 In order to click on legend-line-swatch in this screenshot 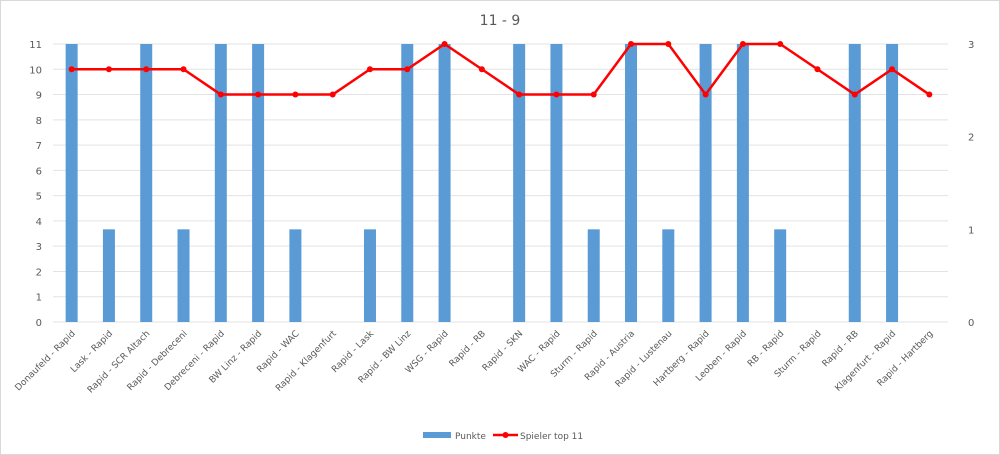, I will do `click(505, 435)`.